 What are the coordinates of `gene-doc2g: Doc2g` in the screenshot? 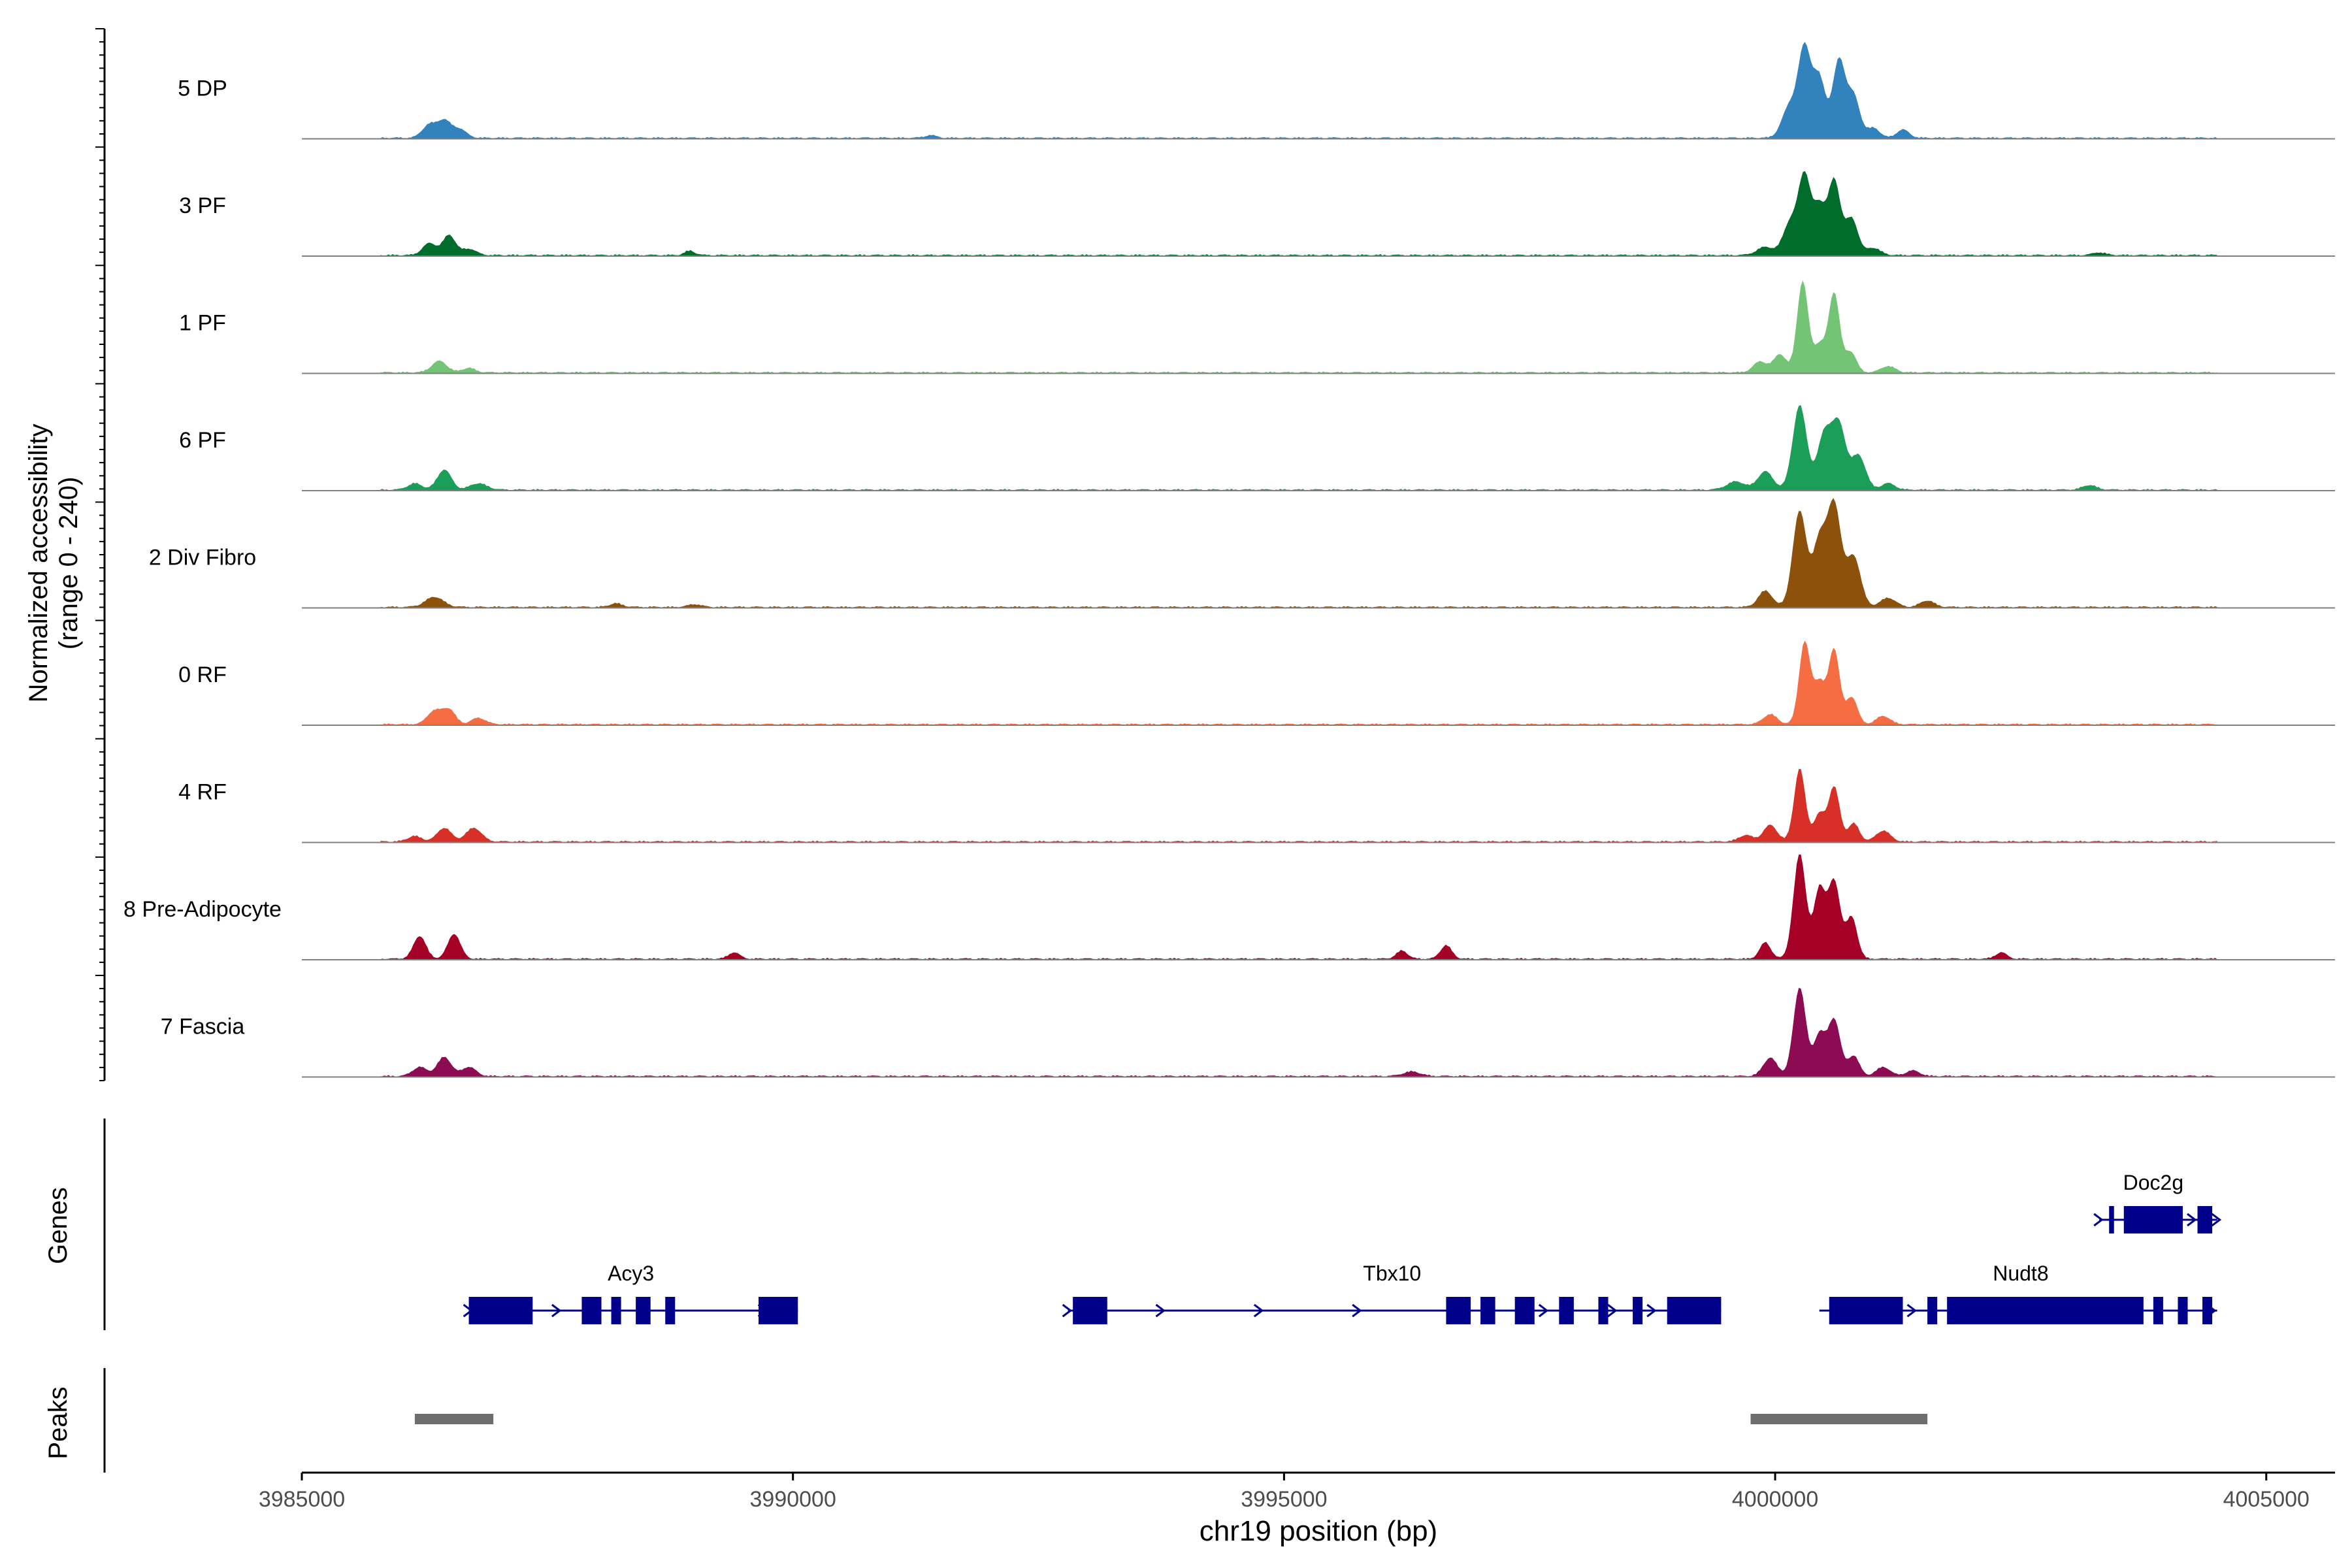 It's located at (2157, 1202).